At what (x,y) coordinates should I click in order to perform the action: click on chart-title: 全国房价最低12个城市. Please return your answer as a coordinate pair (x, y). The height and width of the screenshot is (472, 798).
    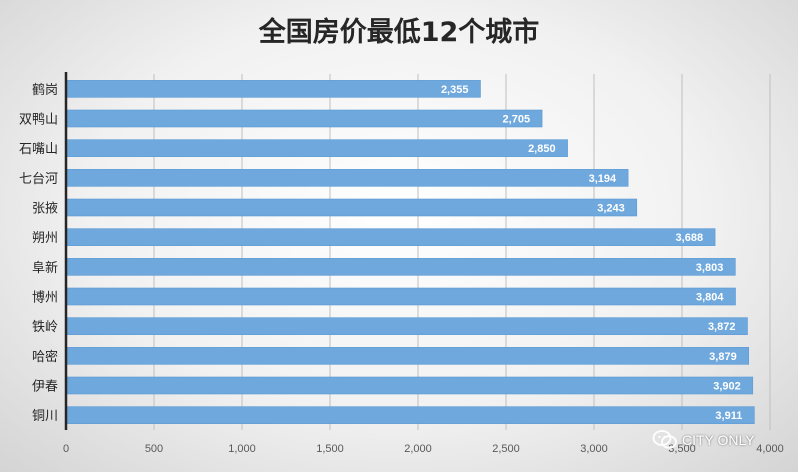
    Looking at the image, I should click on (399, 32).